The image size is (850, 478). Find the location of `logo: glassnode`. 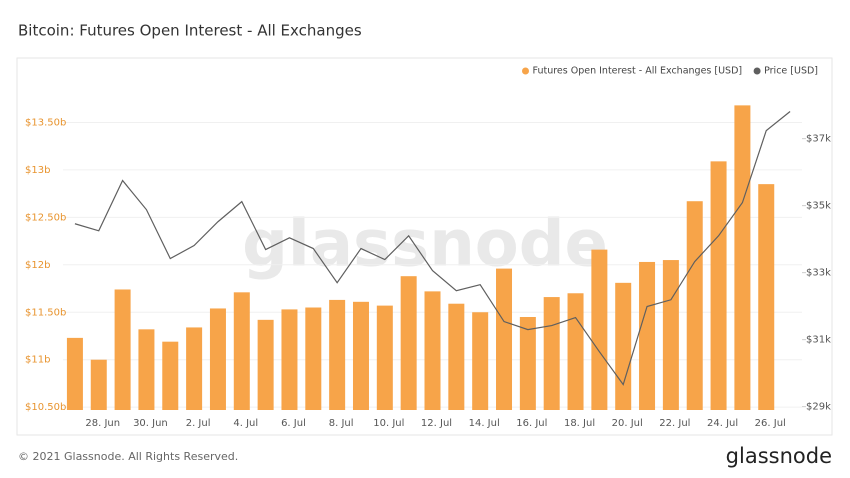

logo: glassnode is located at coordinates (779, 456).